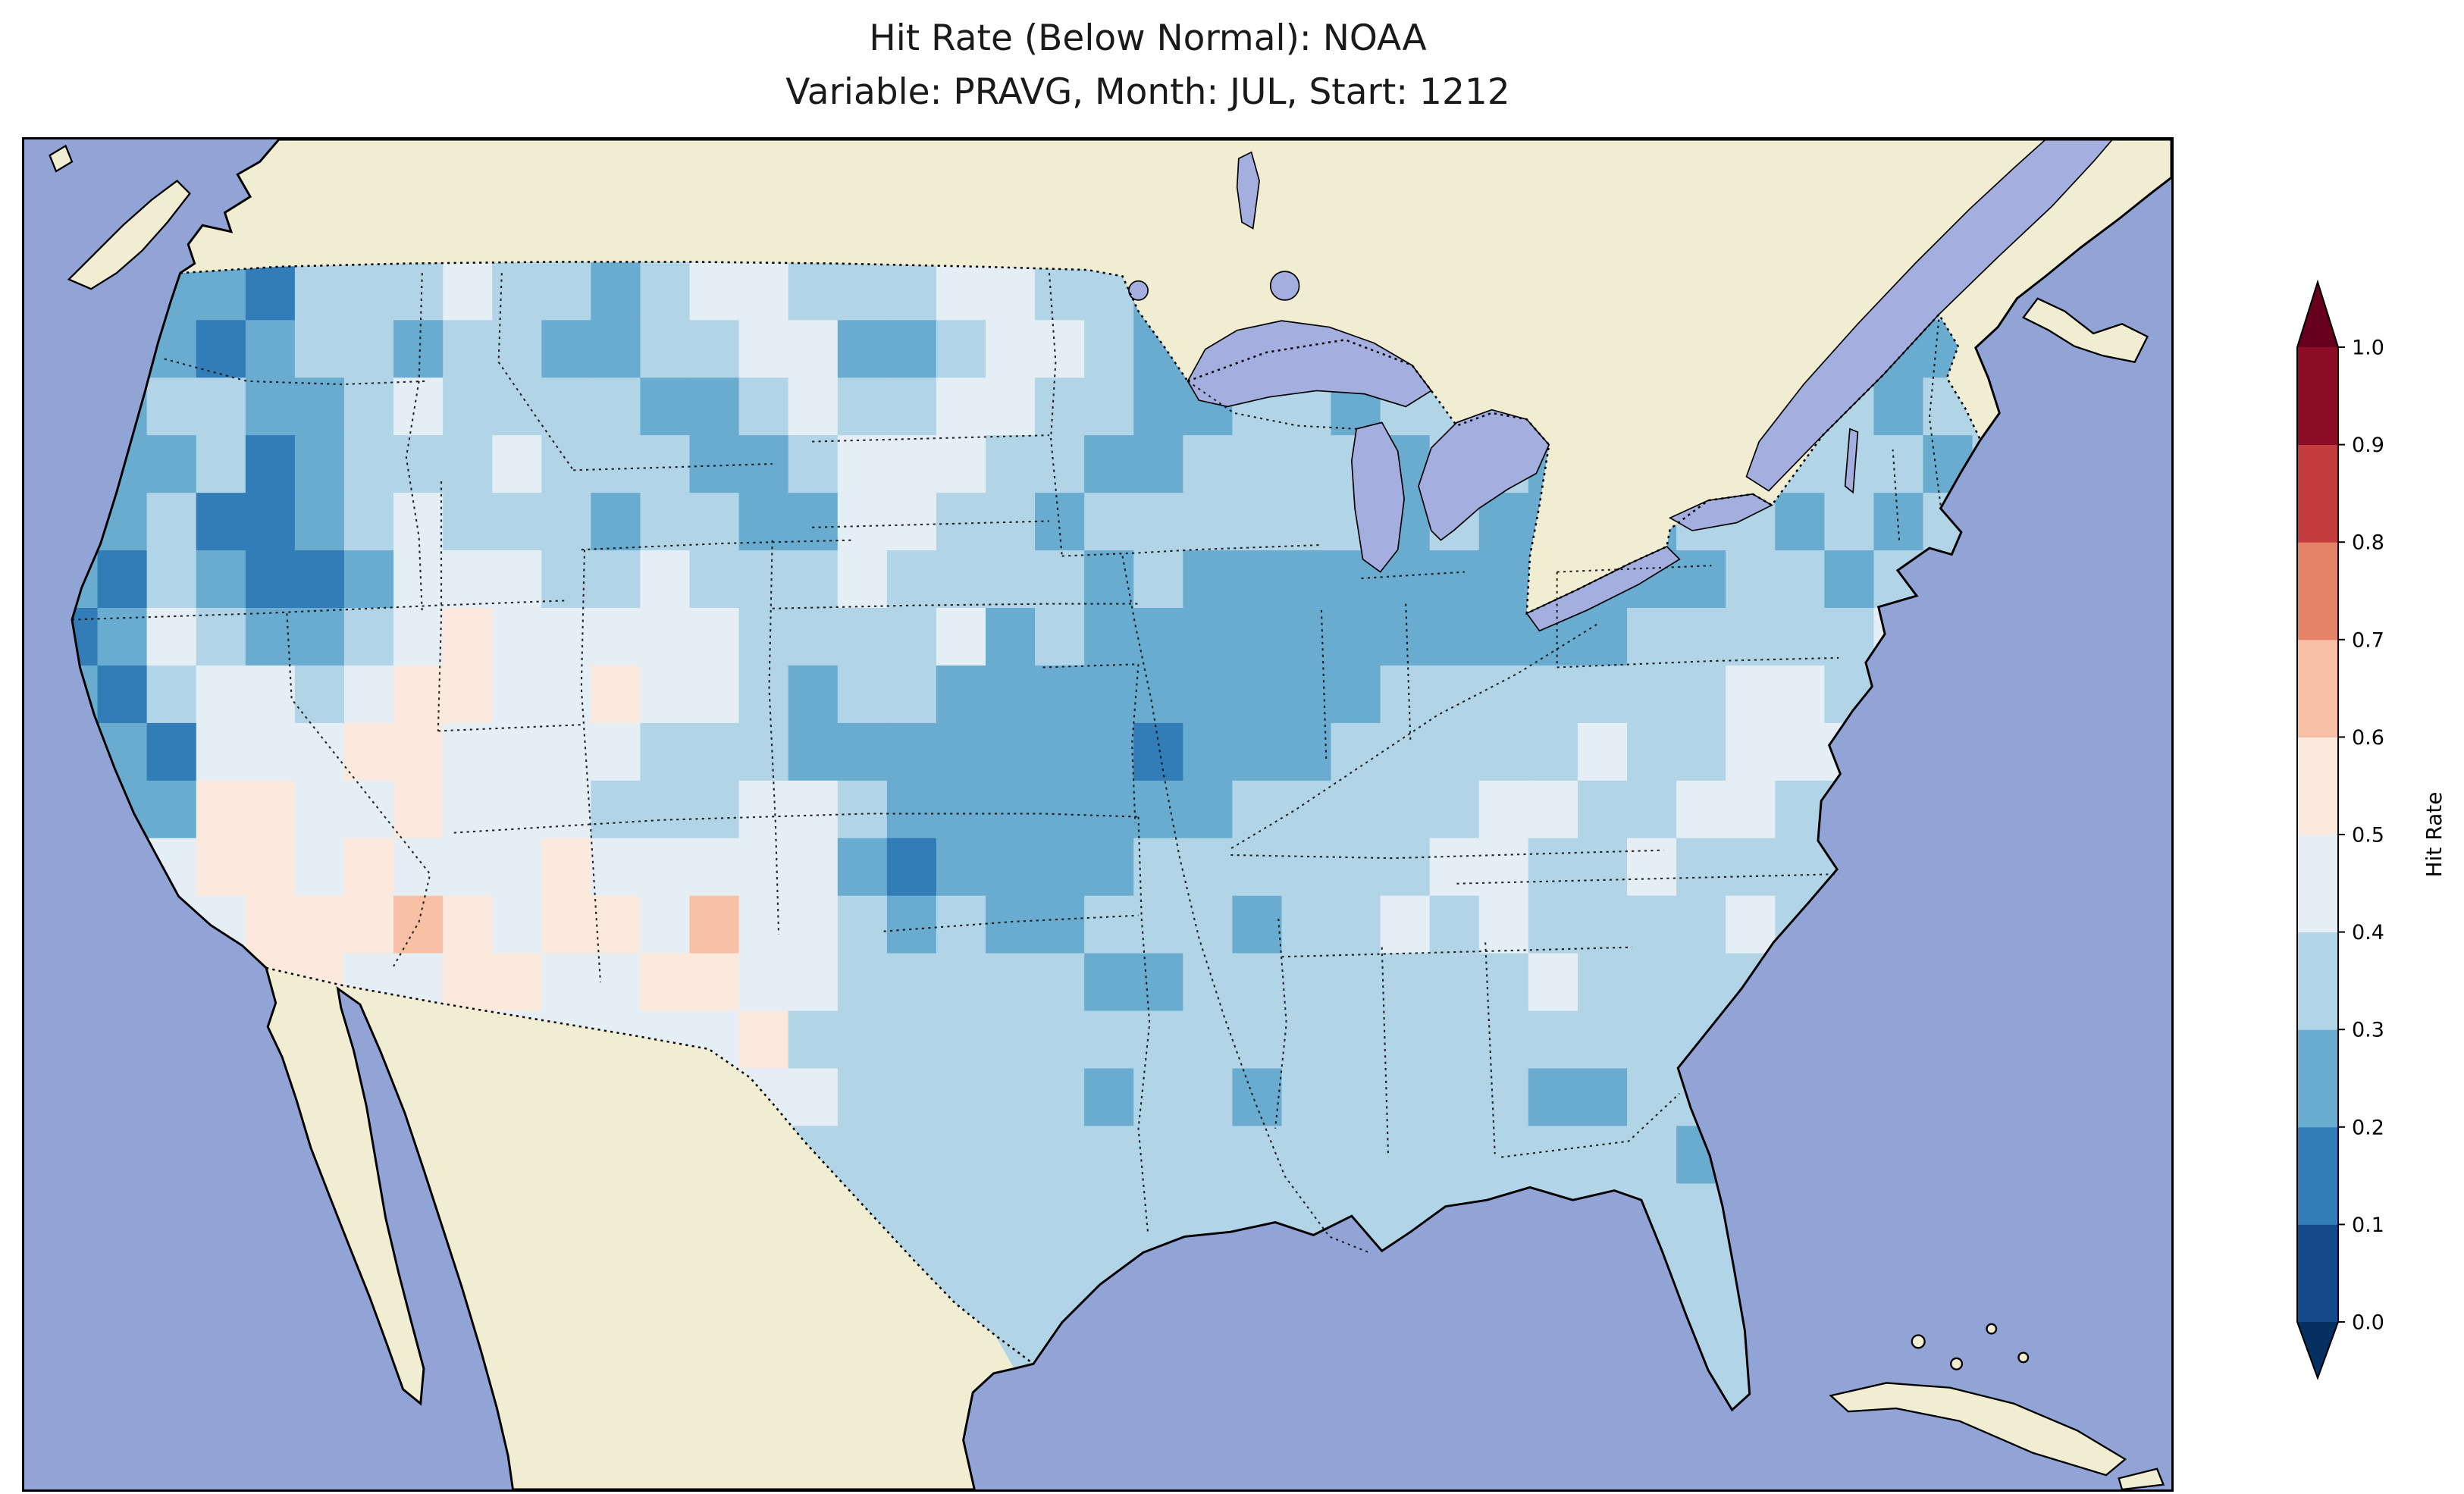  What do you see at coordinates (1621, 385) in the screenshot?
I see `great-lakes` at bounding box center [1621, 385].